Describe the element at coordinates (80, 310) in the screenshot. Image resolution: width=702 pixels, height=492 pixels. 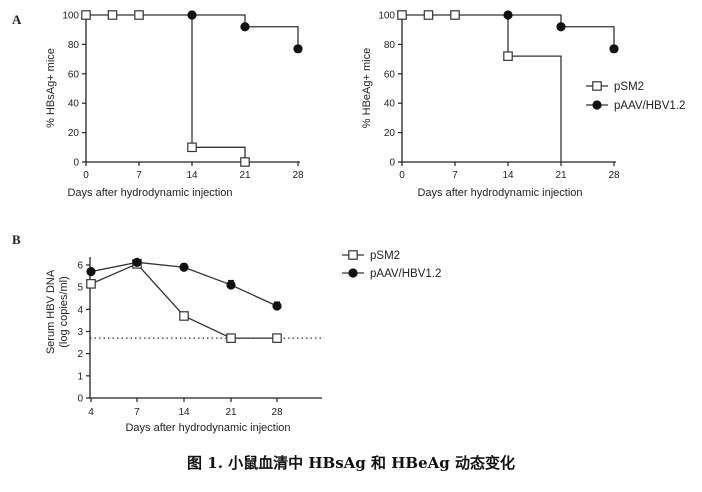
I see `y-tick-label: 4` at that location.